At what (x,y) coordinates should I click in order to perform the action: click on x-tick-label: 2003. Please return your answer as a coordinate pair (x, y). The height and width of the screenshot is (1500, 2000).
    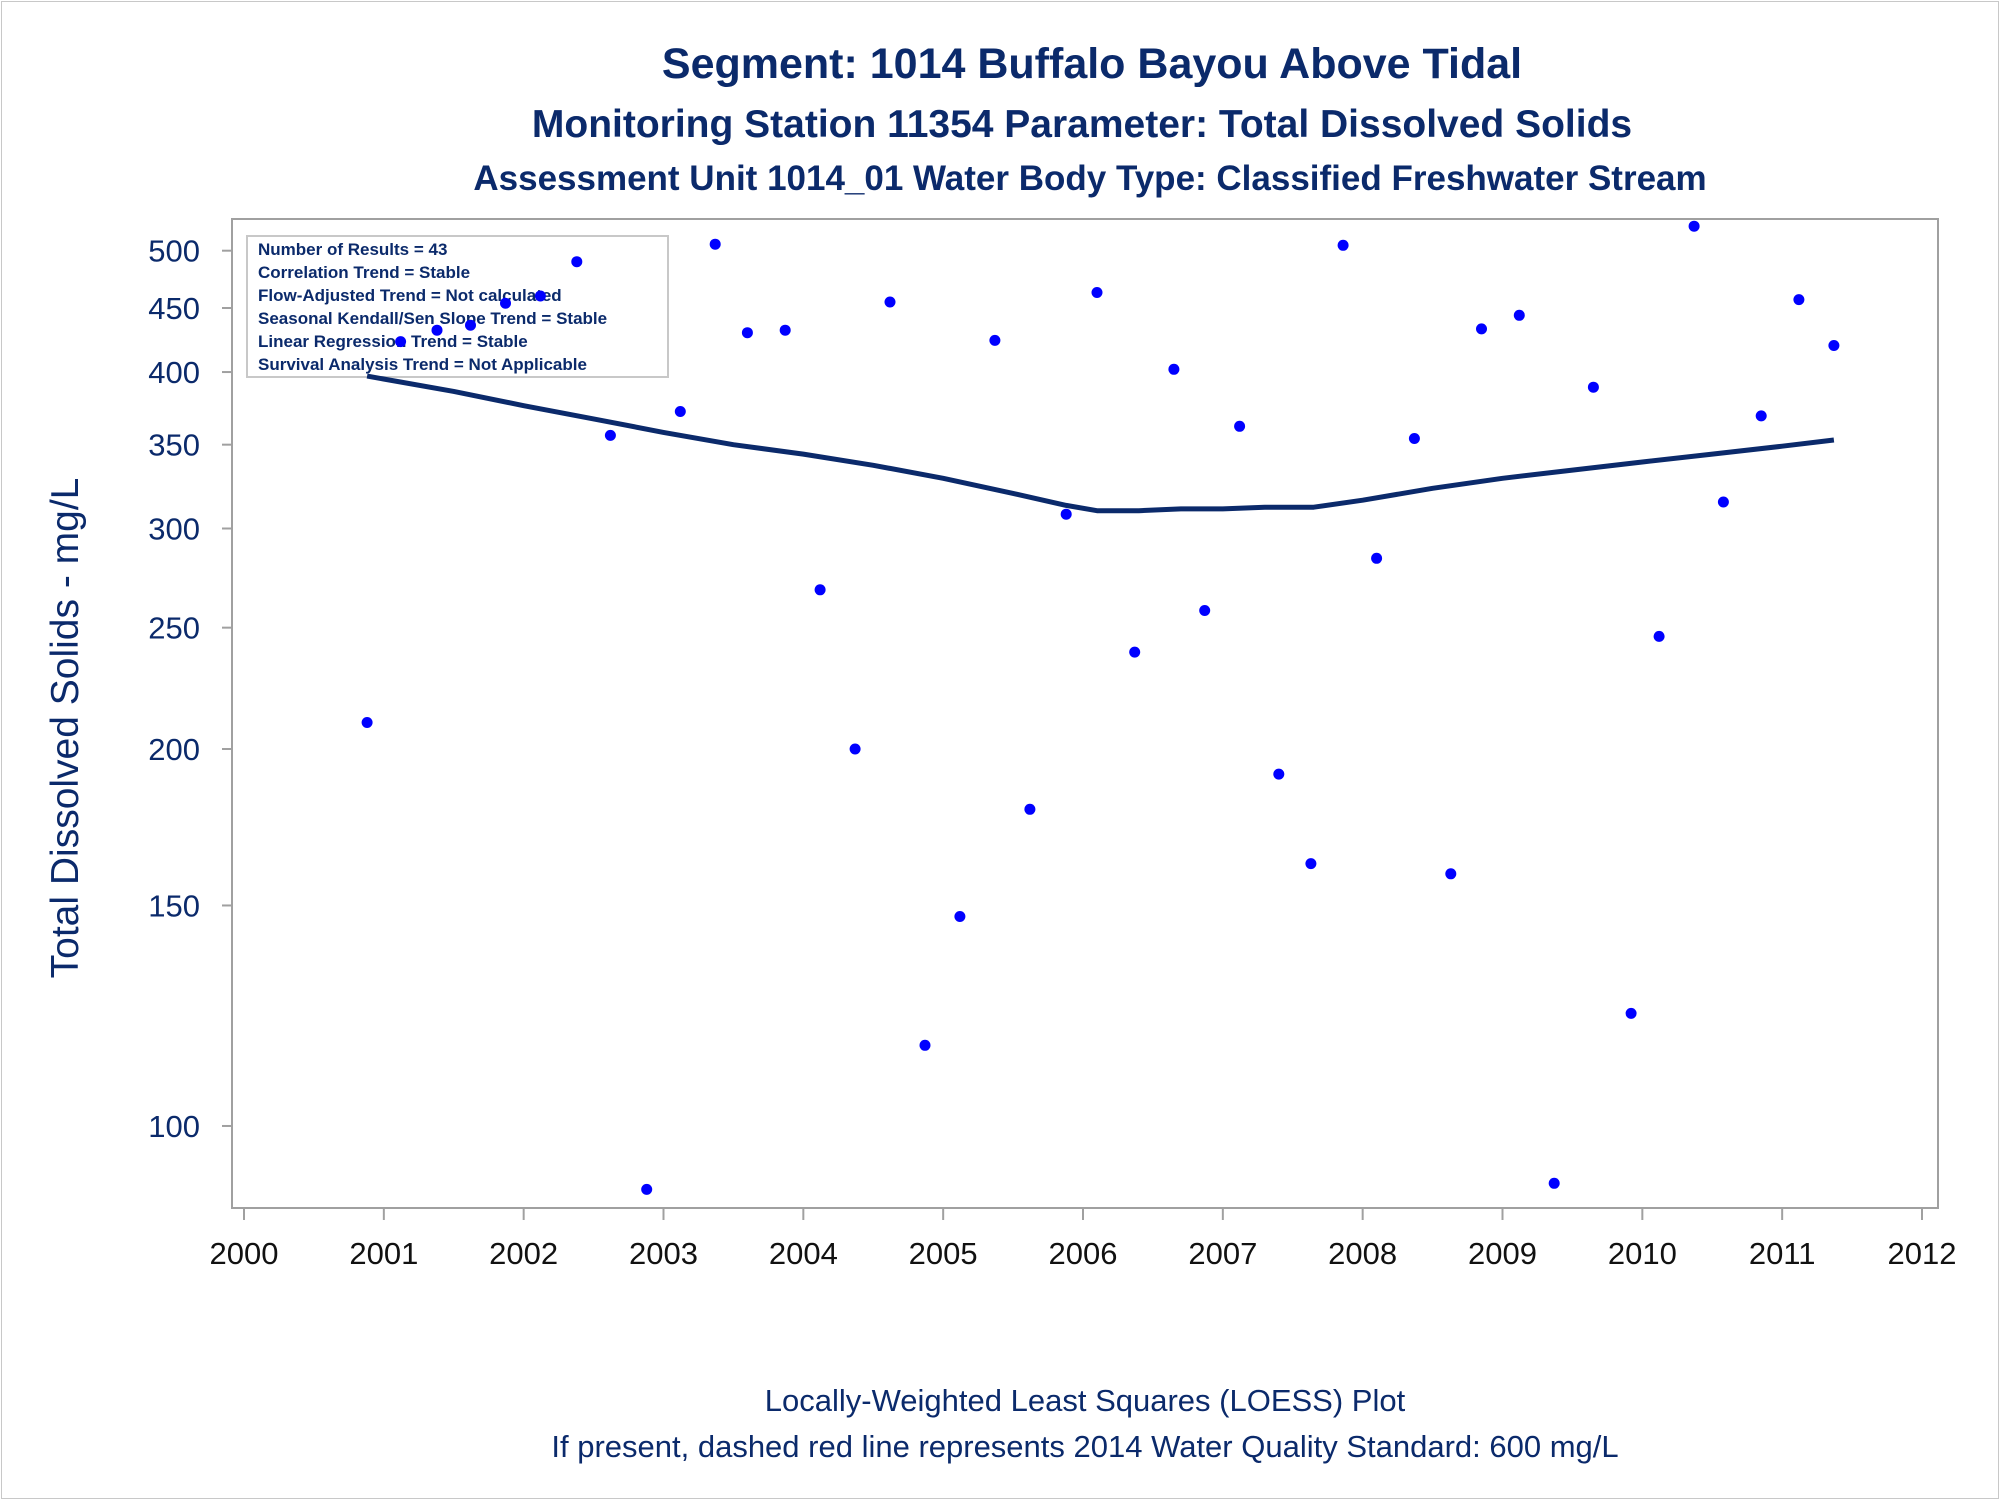
    Looking at the image, I should click on (663, 1253).